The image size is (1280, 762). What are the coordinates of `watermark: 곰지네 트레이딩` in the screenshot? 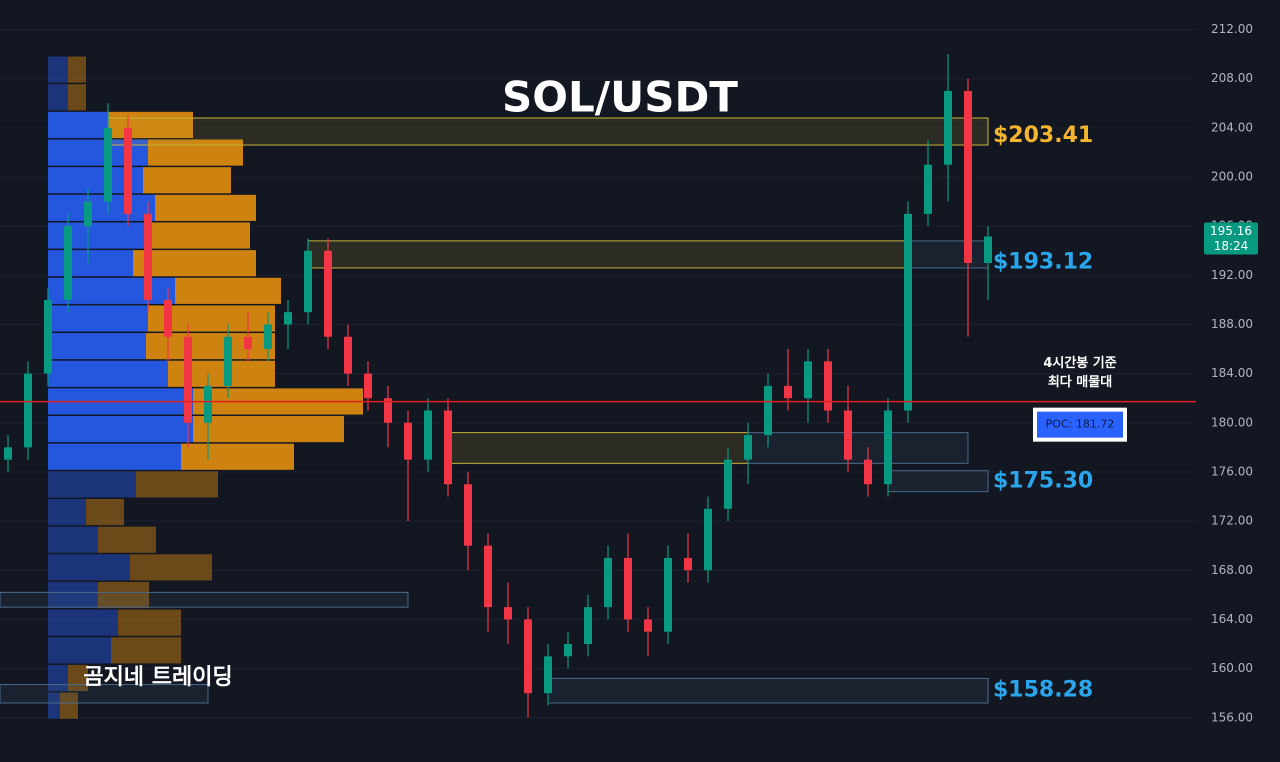 It's located at (157, 677).